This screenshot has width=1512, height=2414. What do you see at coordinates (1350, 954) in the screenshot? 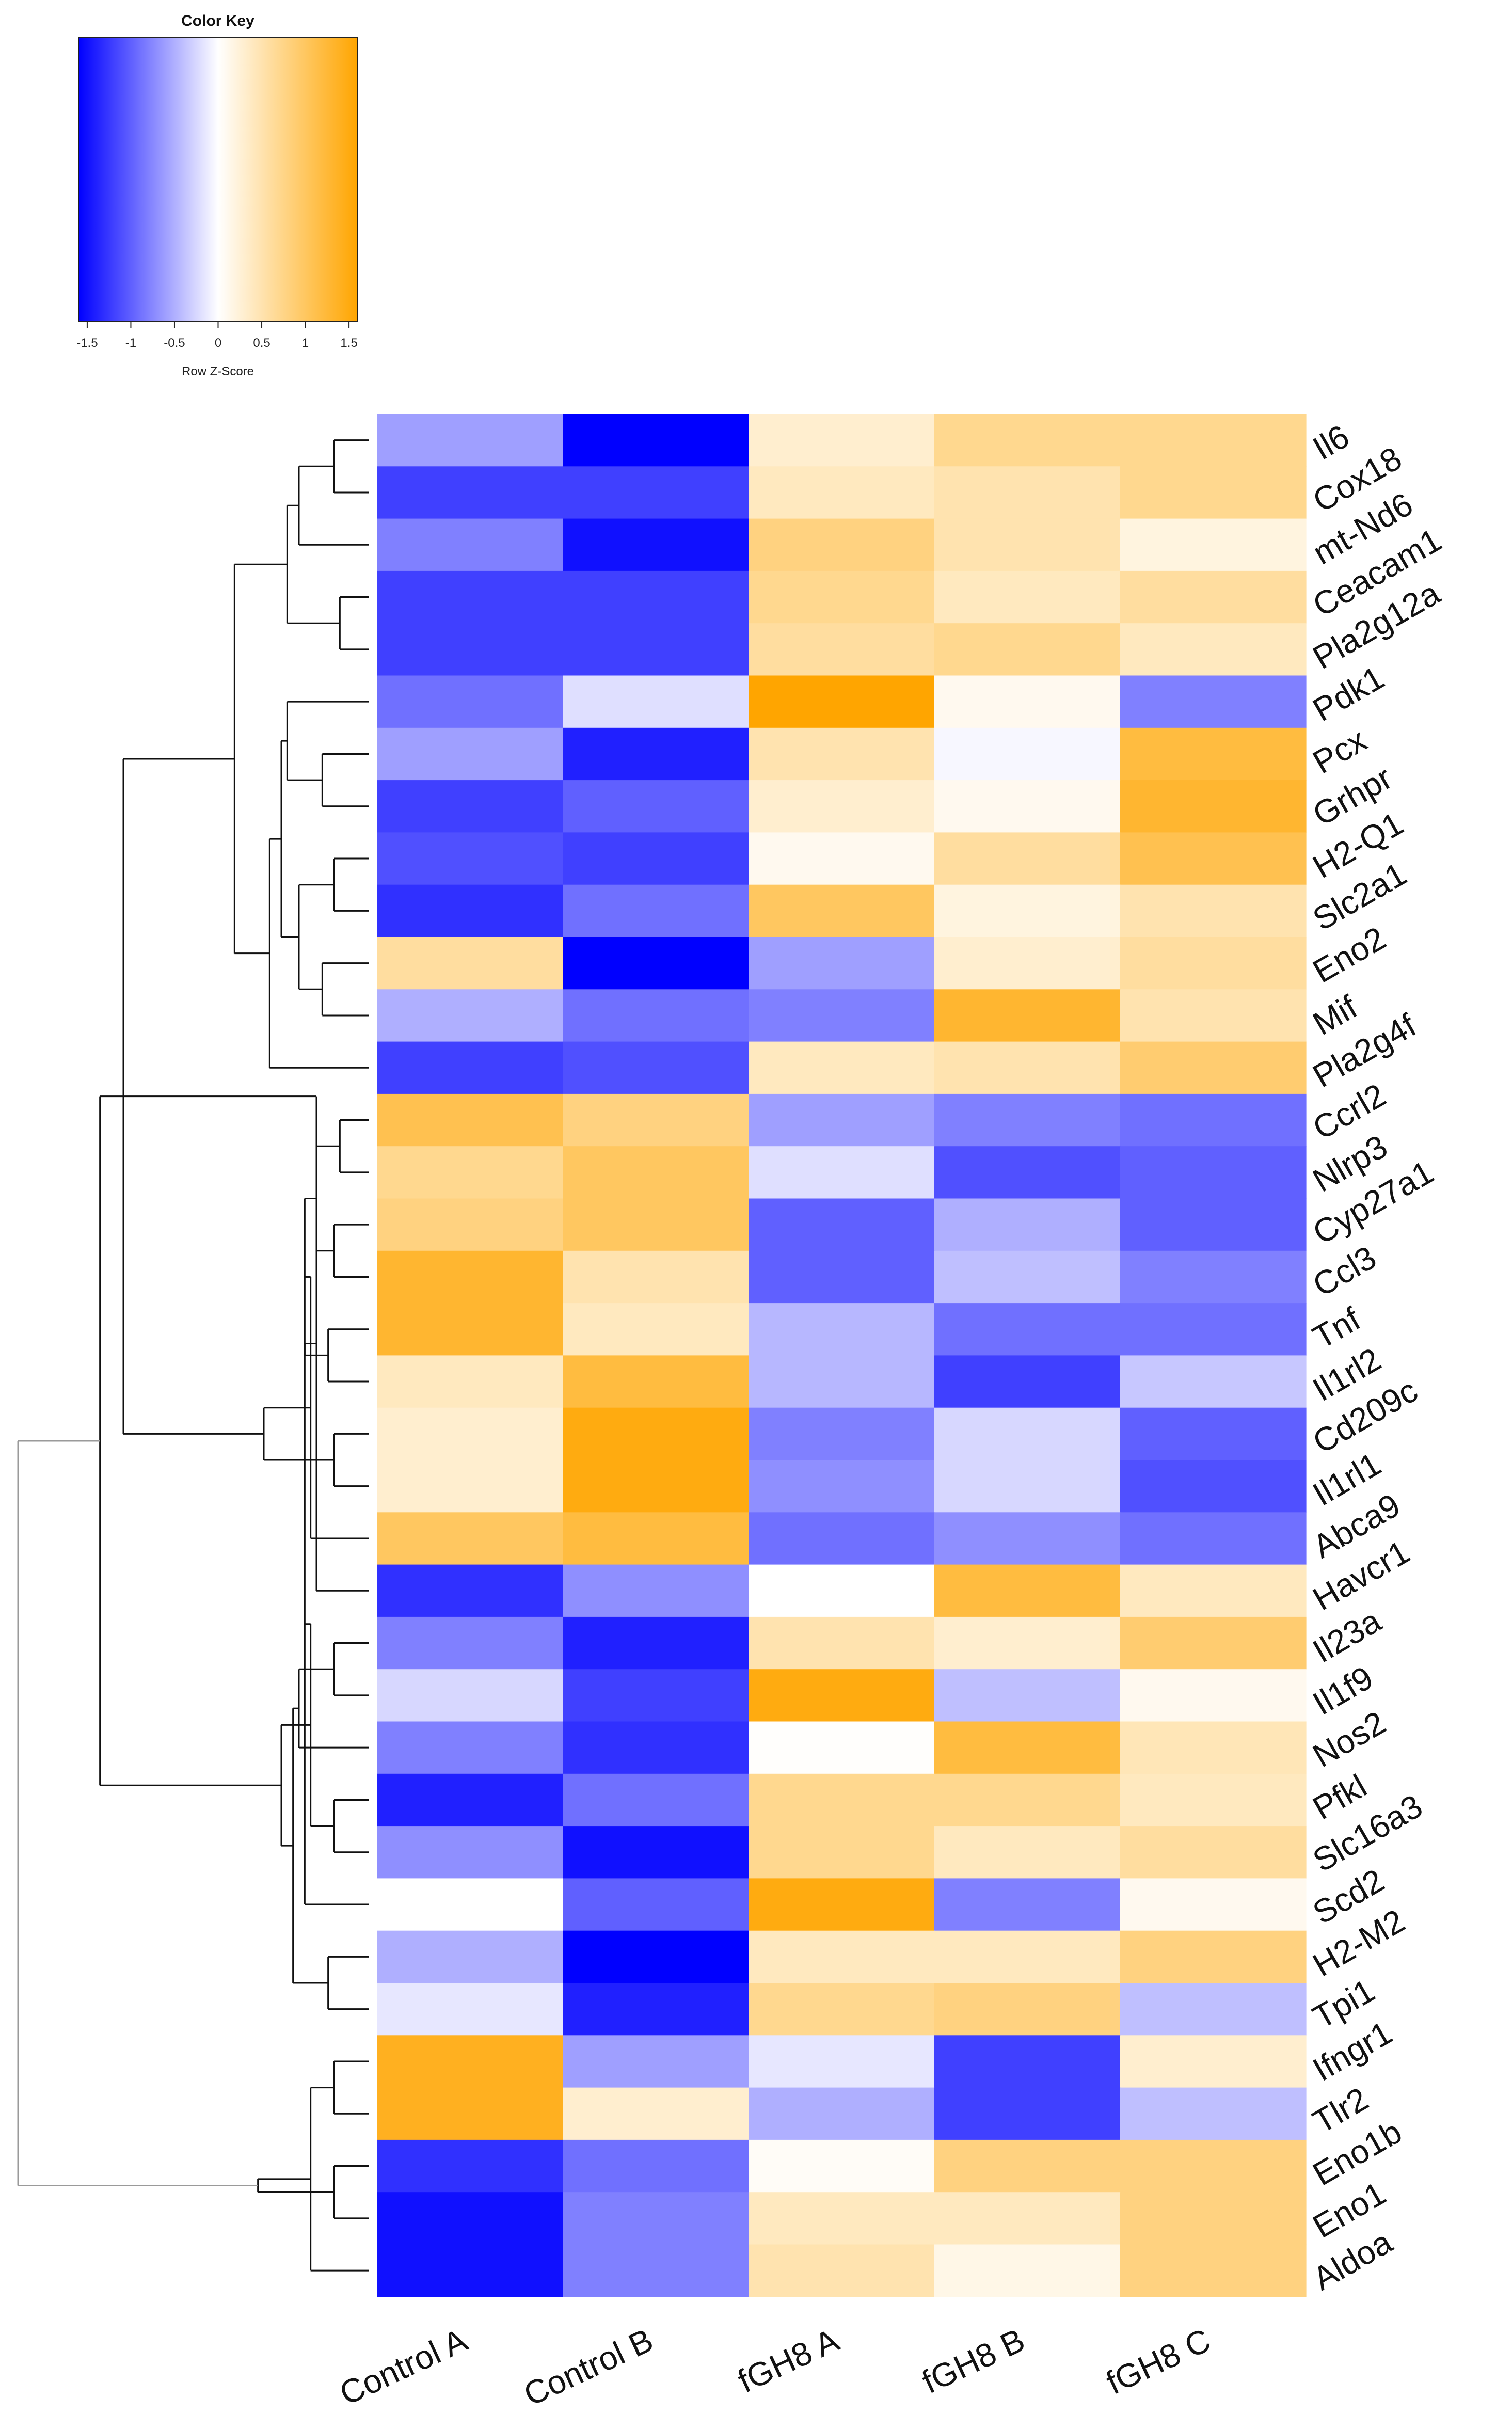
I see `row-label: Eno2` at bounding box center [1350, 954].